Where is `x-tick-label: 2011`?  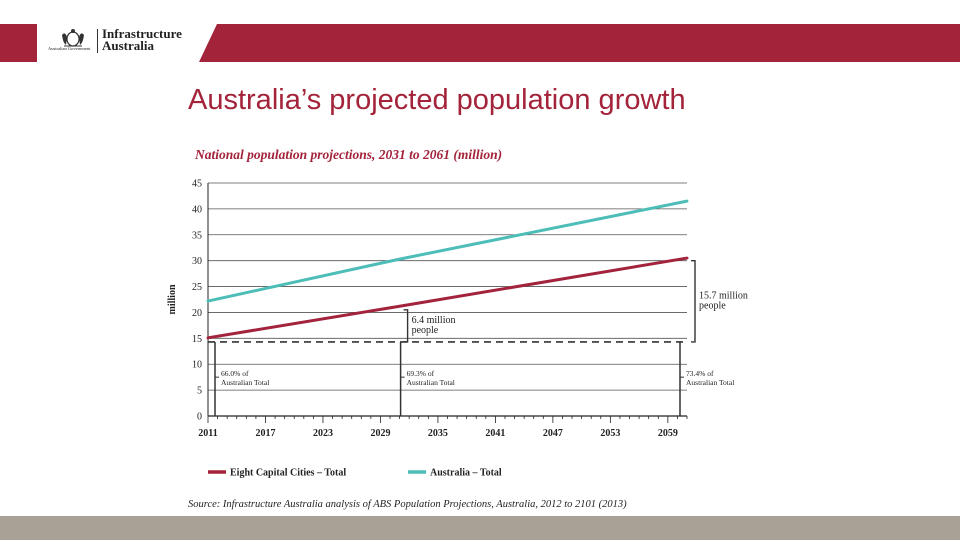
x-tick-label: 2011 is located at coordinates (207, 433).